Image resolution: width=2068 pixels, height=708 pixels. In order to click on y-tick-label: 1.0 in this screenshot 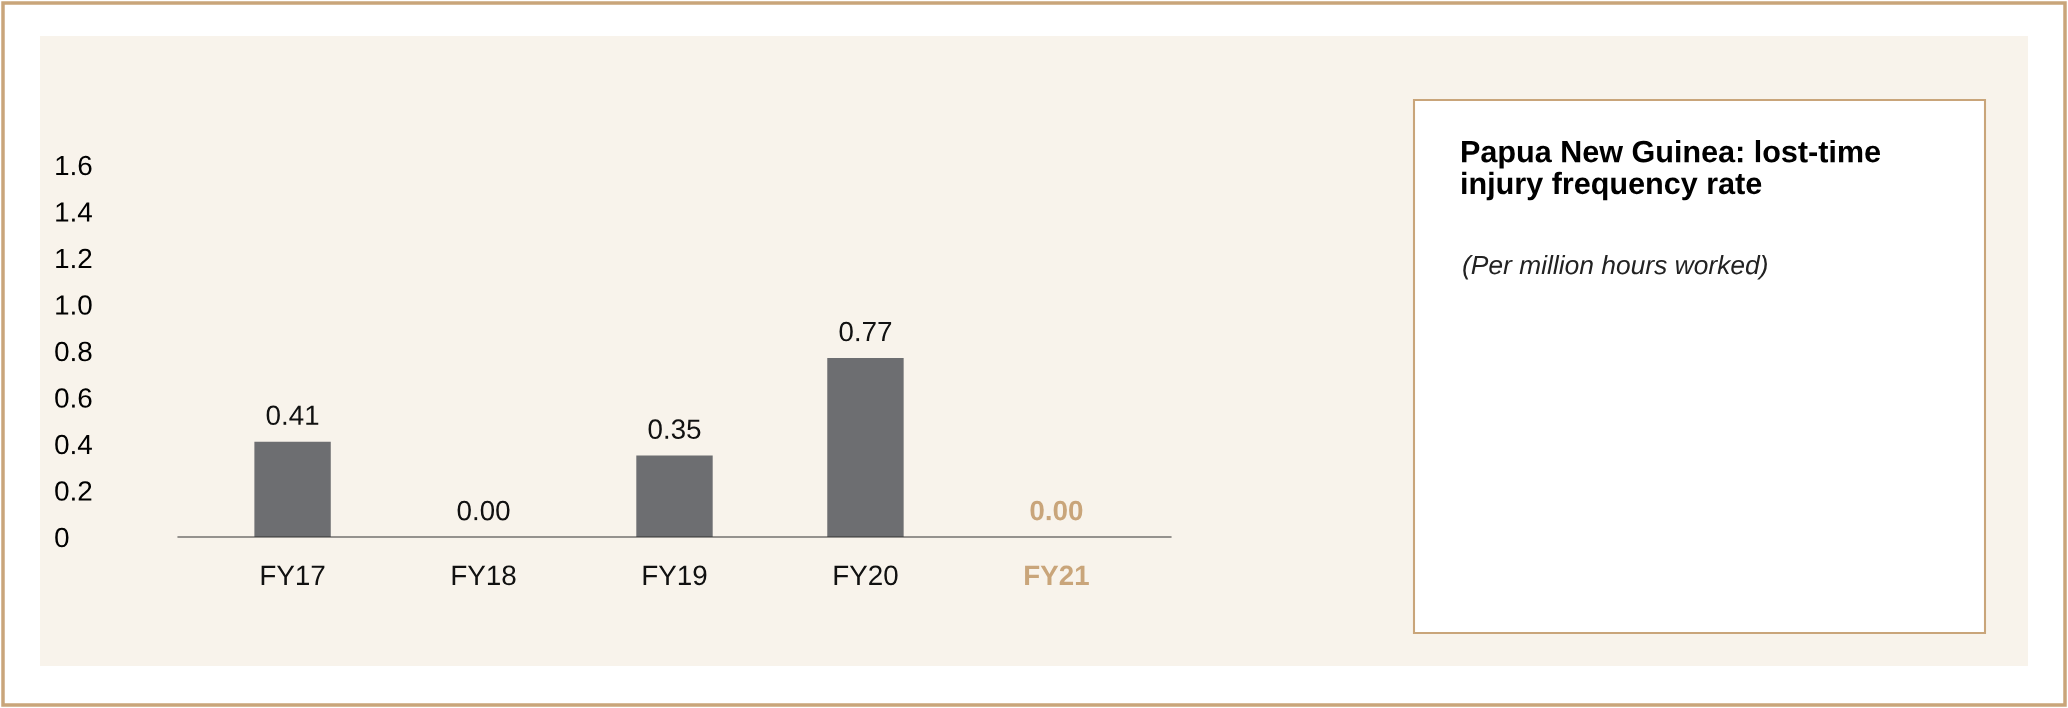, I will do `click(74, 305)`.